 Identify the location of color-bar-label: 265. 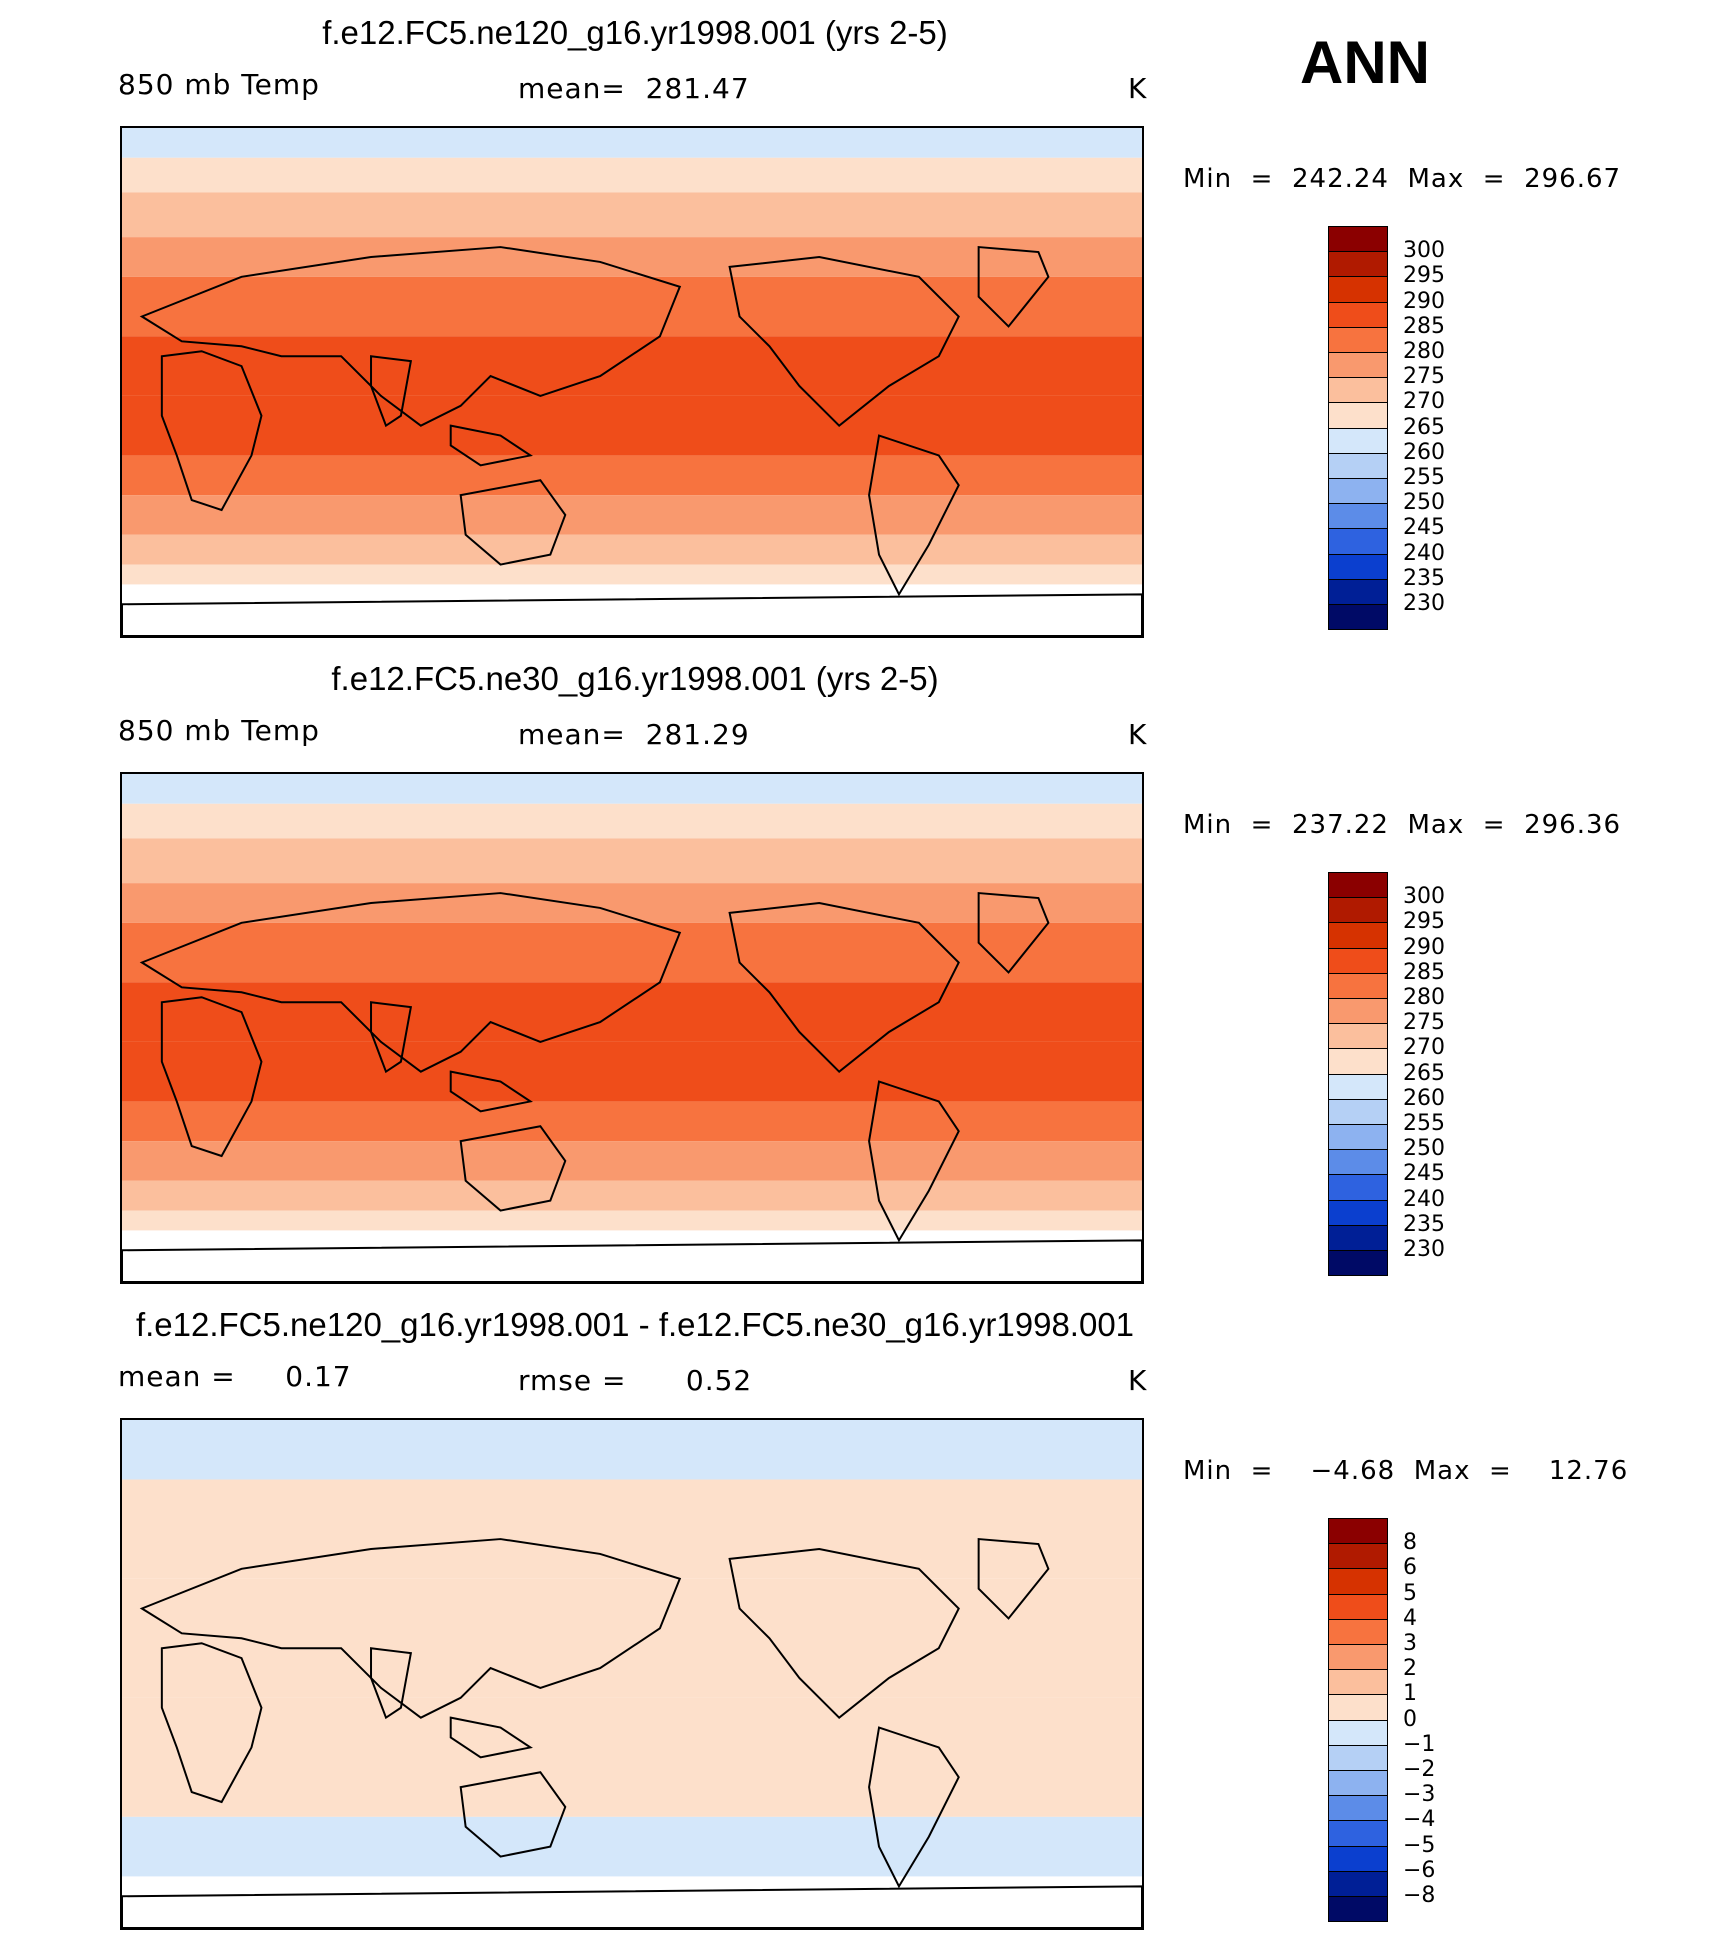
(1424, 427).